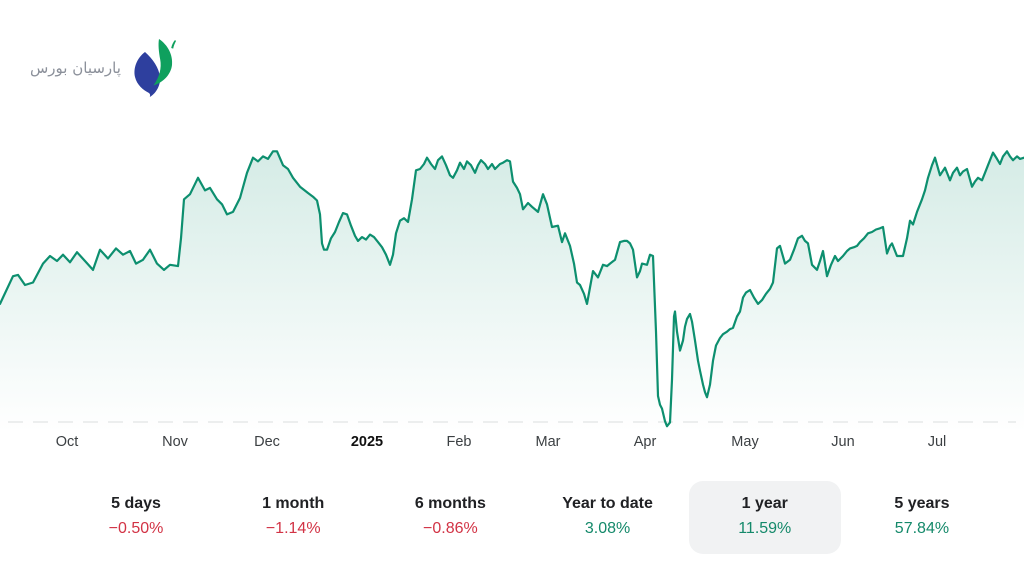 The height and width of the screenshot is (575, 1024). I want to click on brand-logo-icon, so click(155, 68).